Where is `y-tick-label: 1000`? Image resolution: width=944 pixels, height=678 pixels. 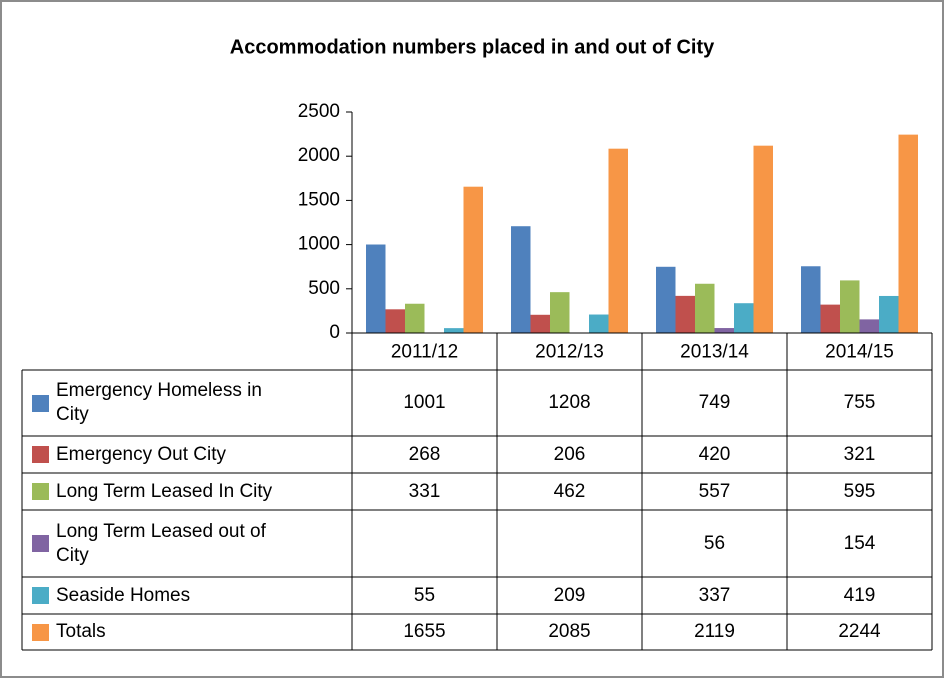
y-tick-label: 1000 is located at coordinates (319, 244).